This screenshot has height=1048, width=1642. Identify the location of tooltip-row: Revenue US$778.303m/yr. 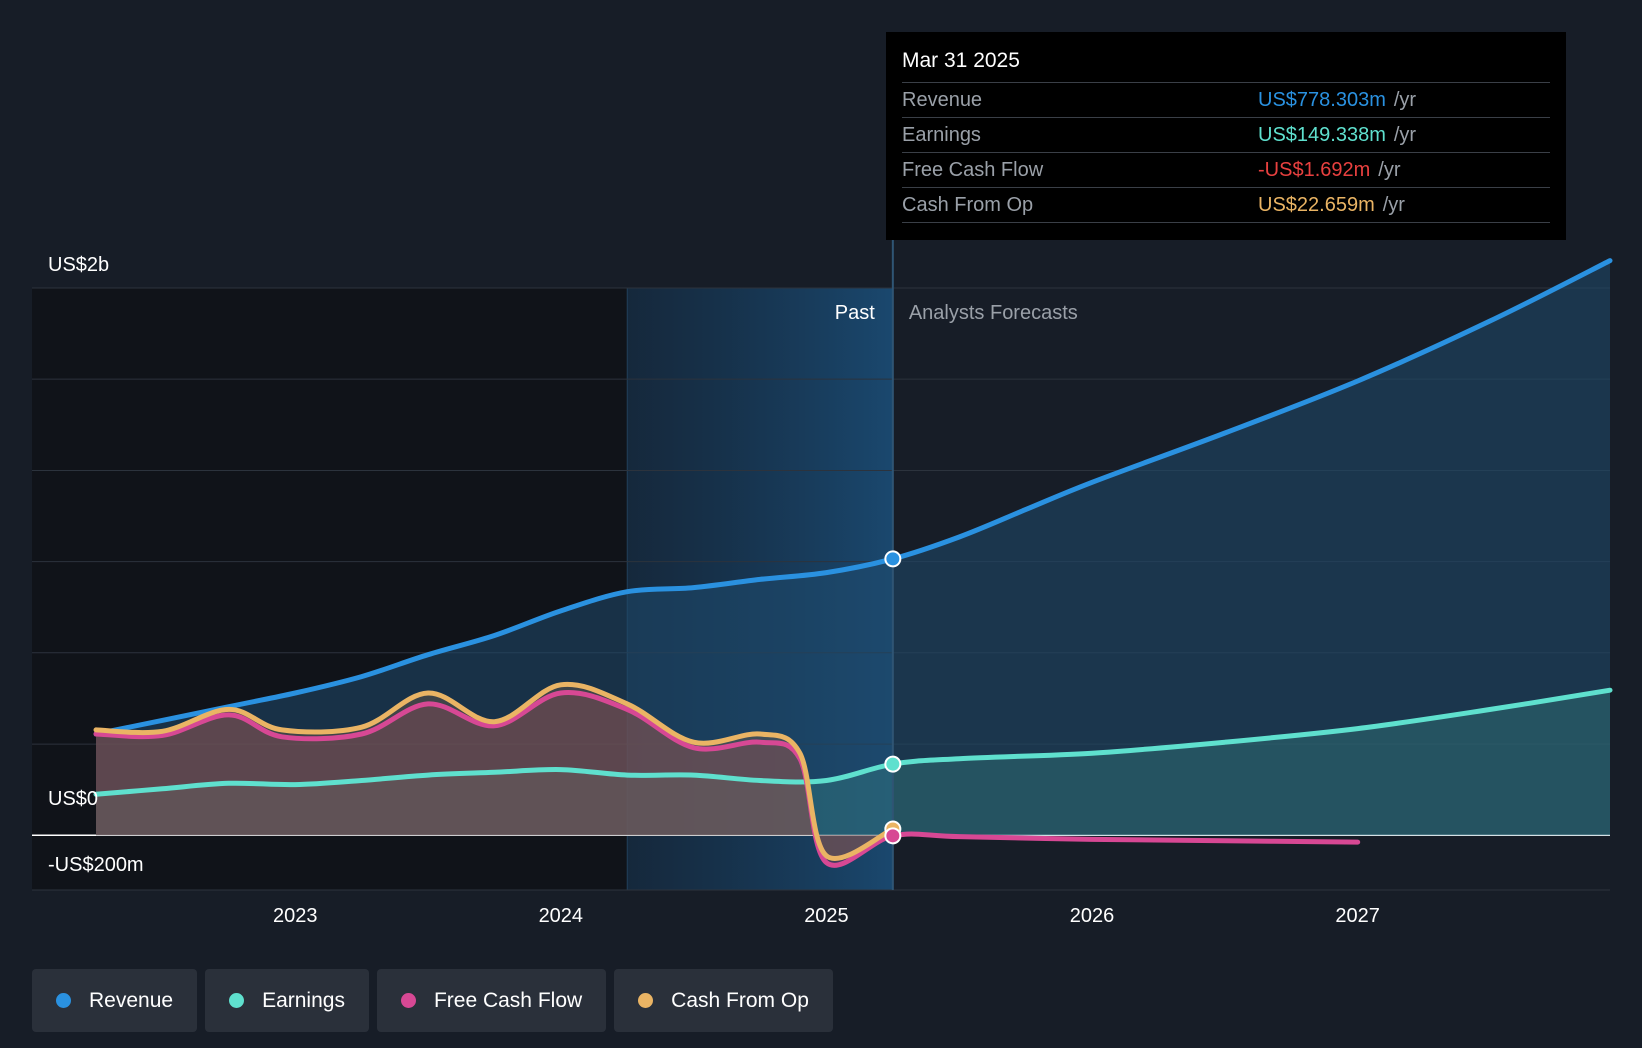
(1226, 99).